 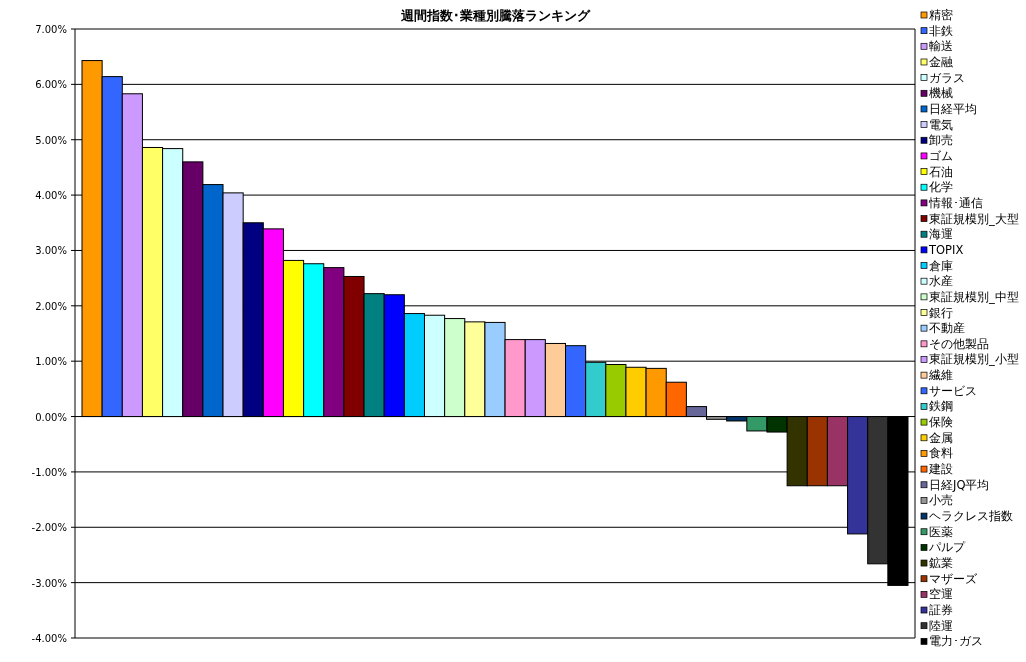 What do you see at coordinates (51, 417) in the screenshot?
I see `y-tick-label: 0.00%` at bounding box center [51, 417].